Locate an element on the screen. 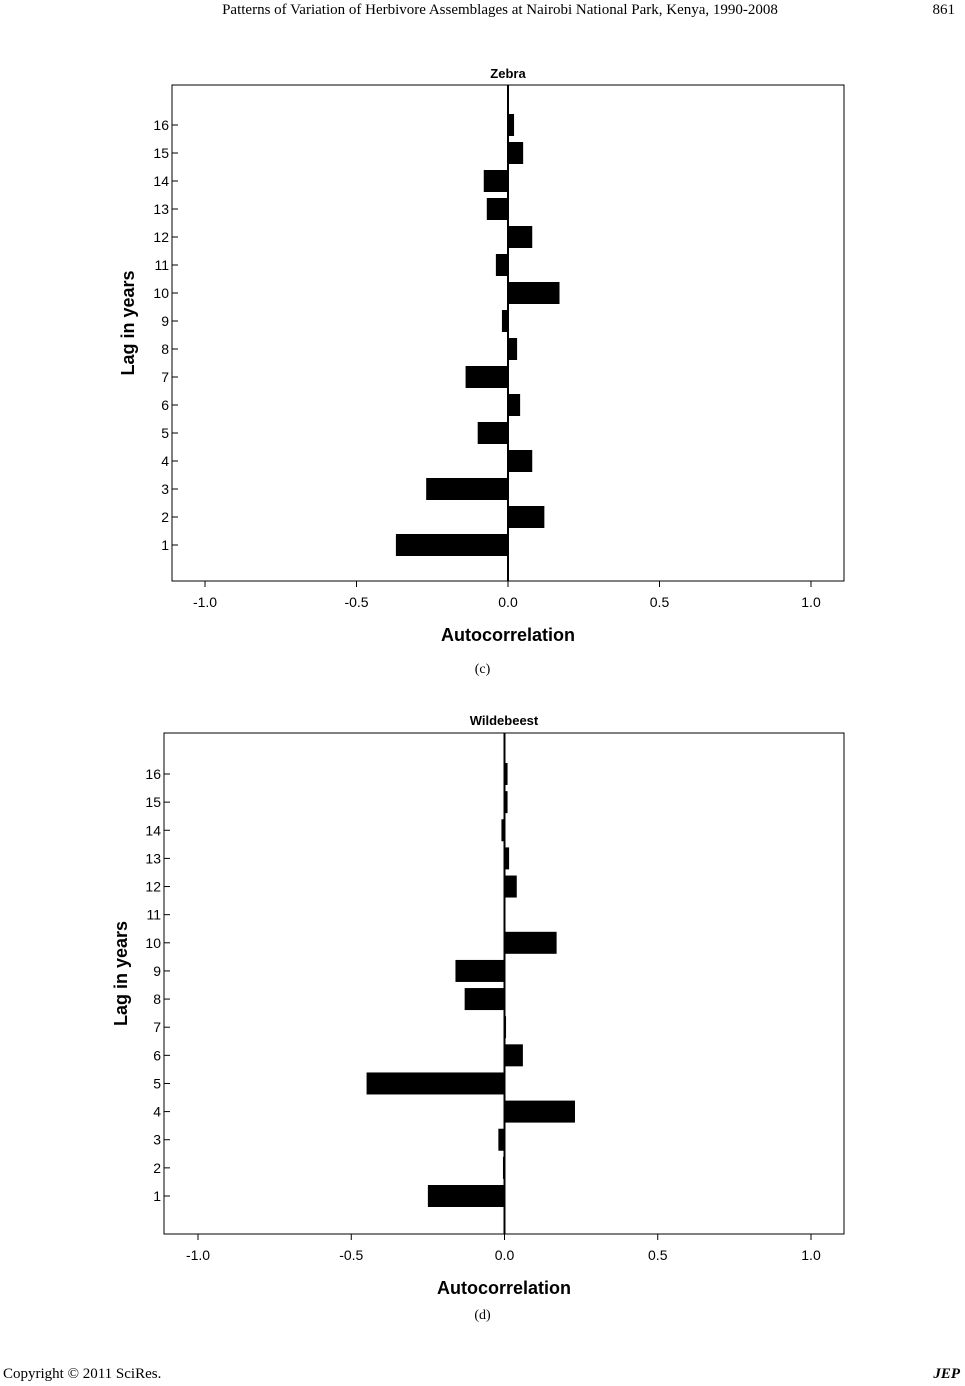 This screenshot has width=965, height=1386. wildebeest-y-tick-label: 11 is located at coordinates (153, 915).